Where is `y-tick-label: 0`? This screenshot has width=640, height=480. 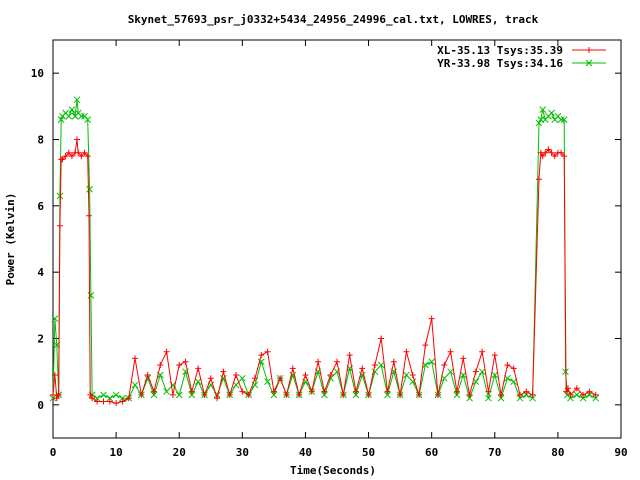 y-tick-label: 0 is located at coordinates (40, 405).